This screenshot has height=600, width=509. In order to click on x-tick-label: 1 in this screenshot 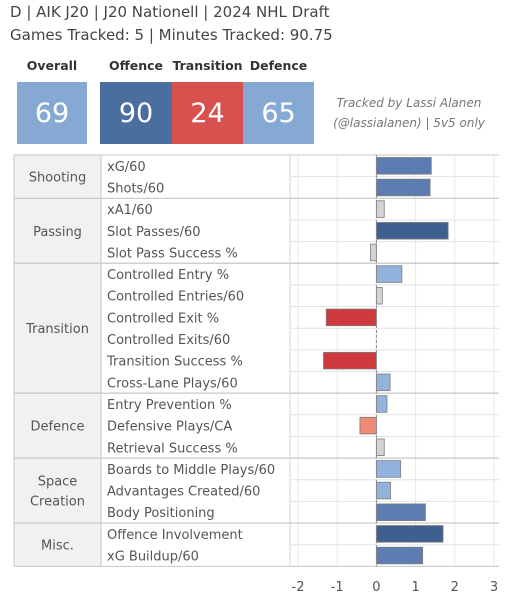, I will do `click(415, 587)`.